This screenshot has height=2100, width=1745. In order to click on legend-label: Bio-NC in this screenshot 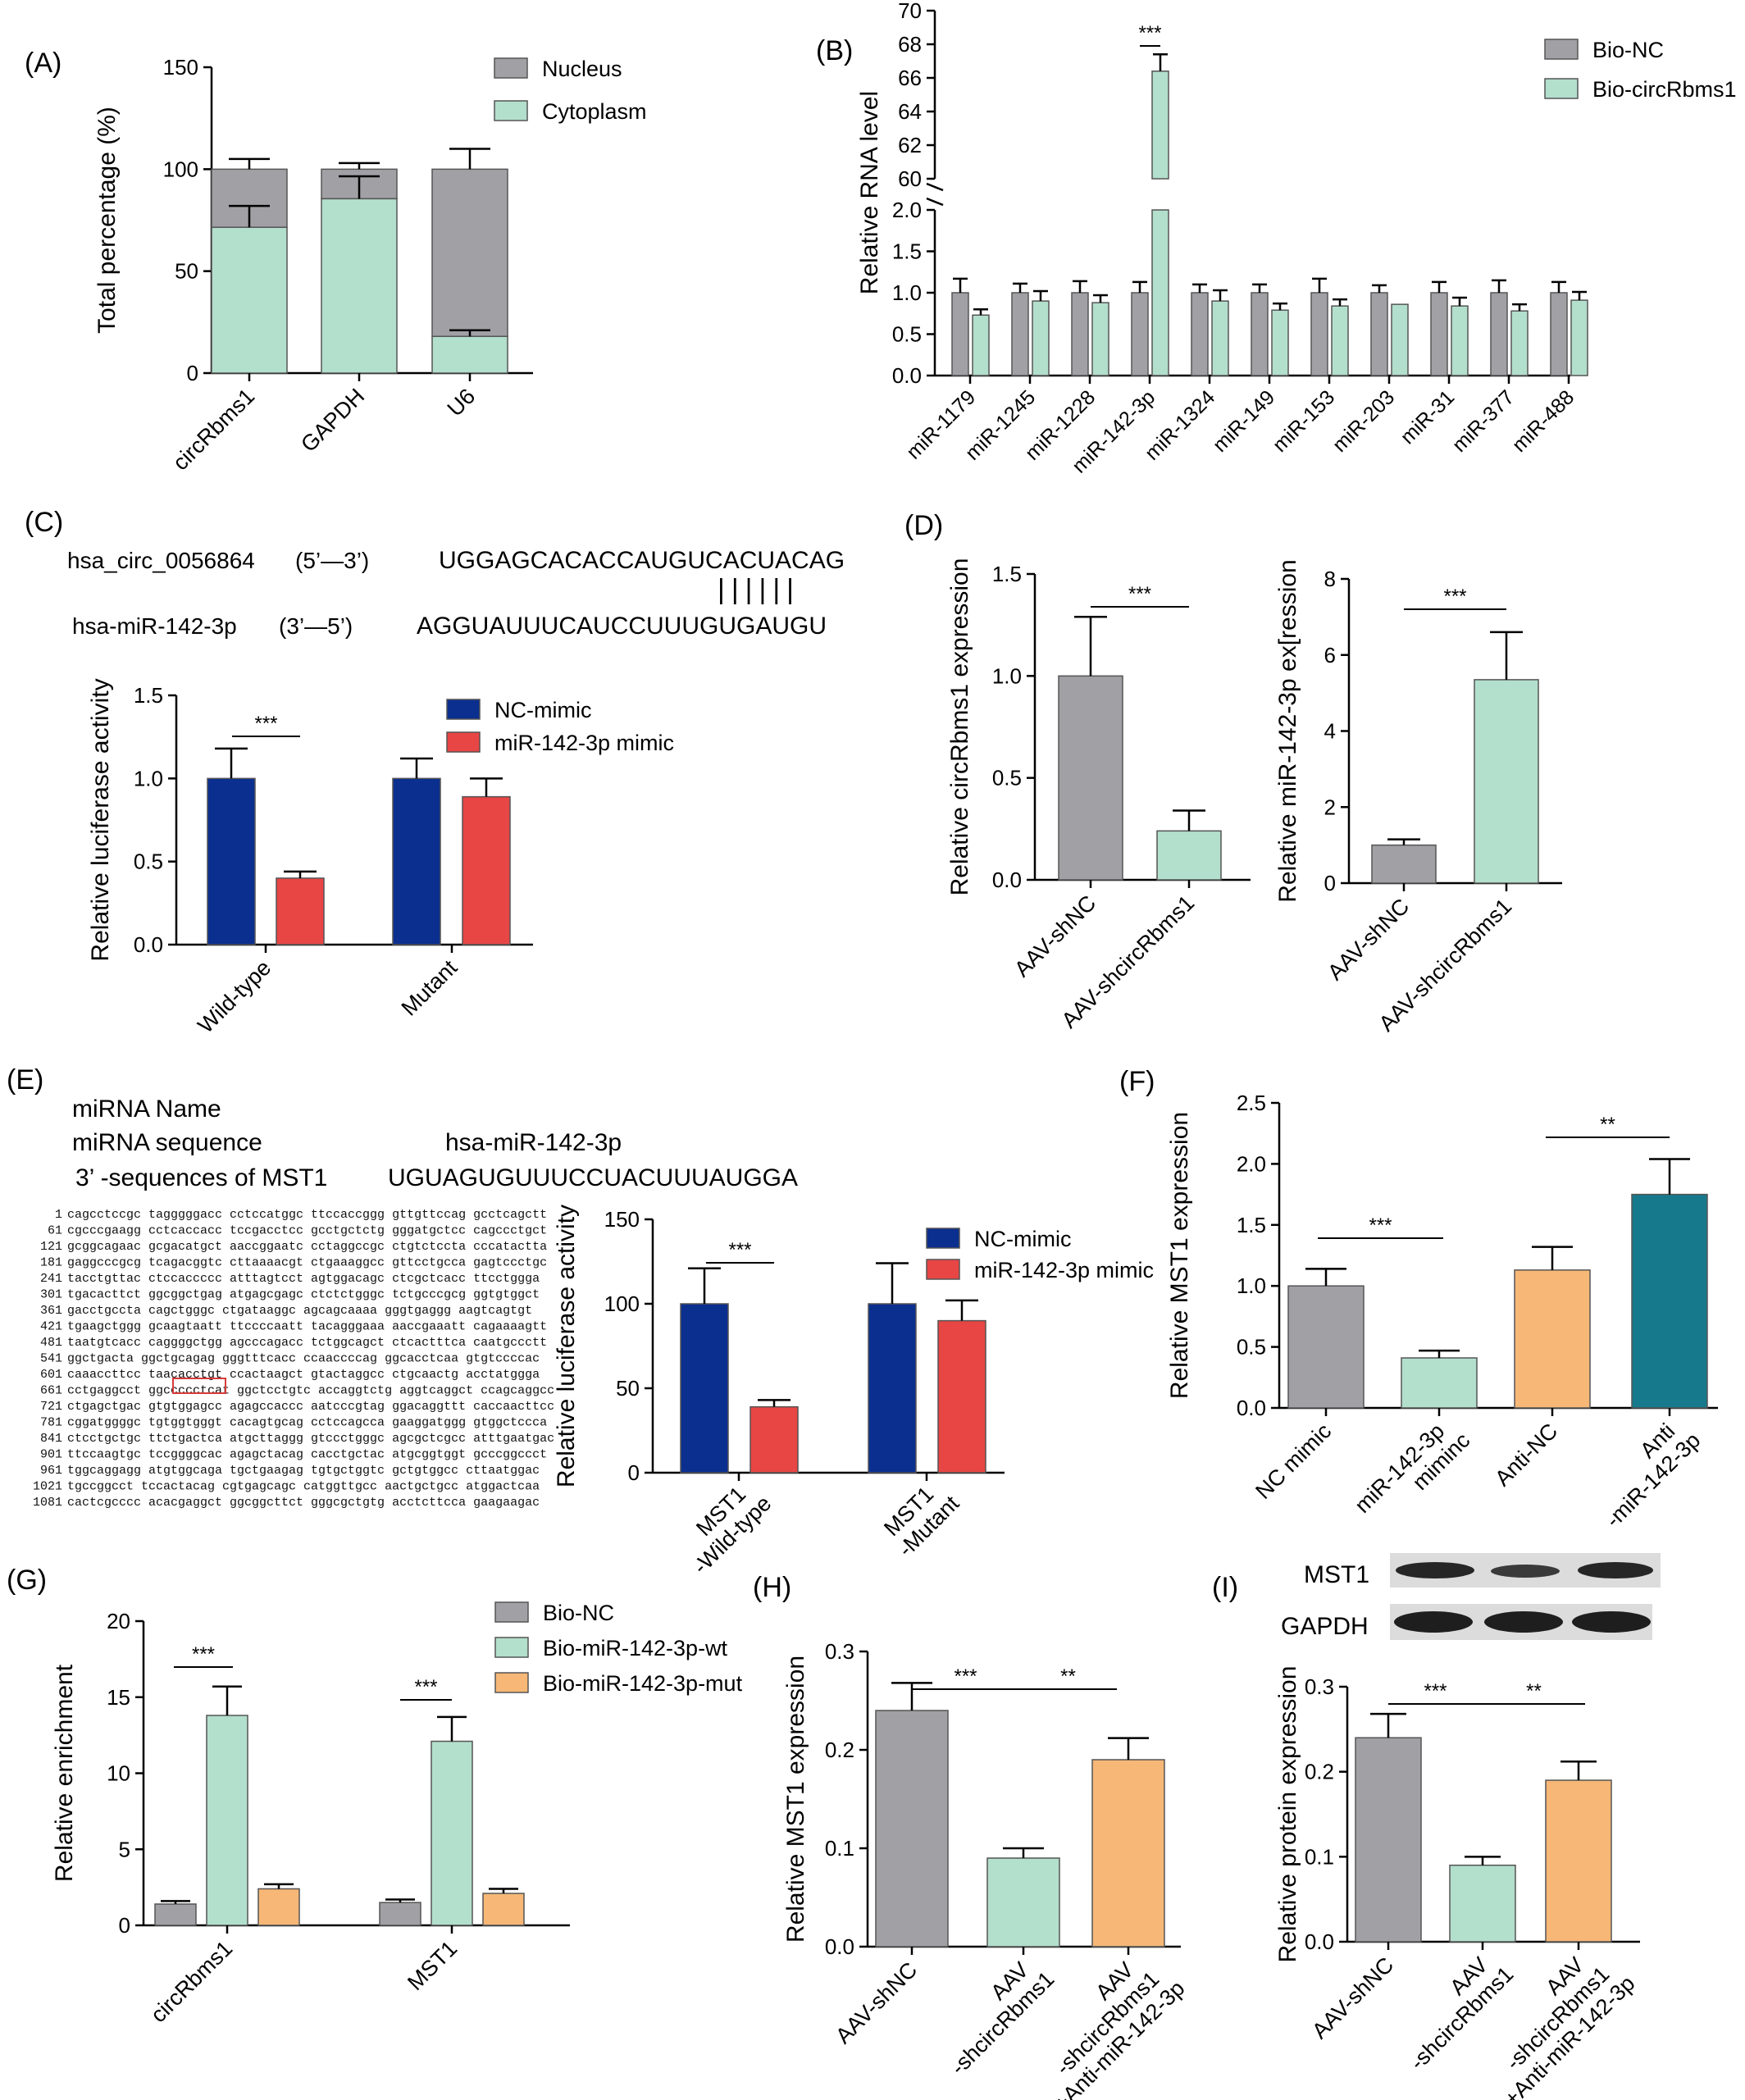, I will do `click(1628, 50)`.